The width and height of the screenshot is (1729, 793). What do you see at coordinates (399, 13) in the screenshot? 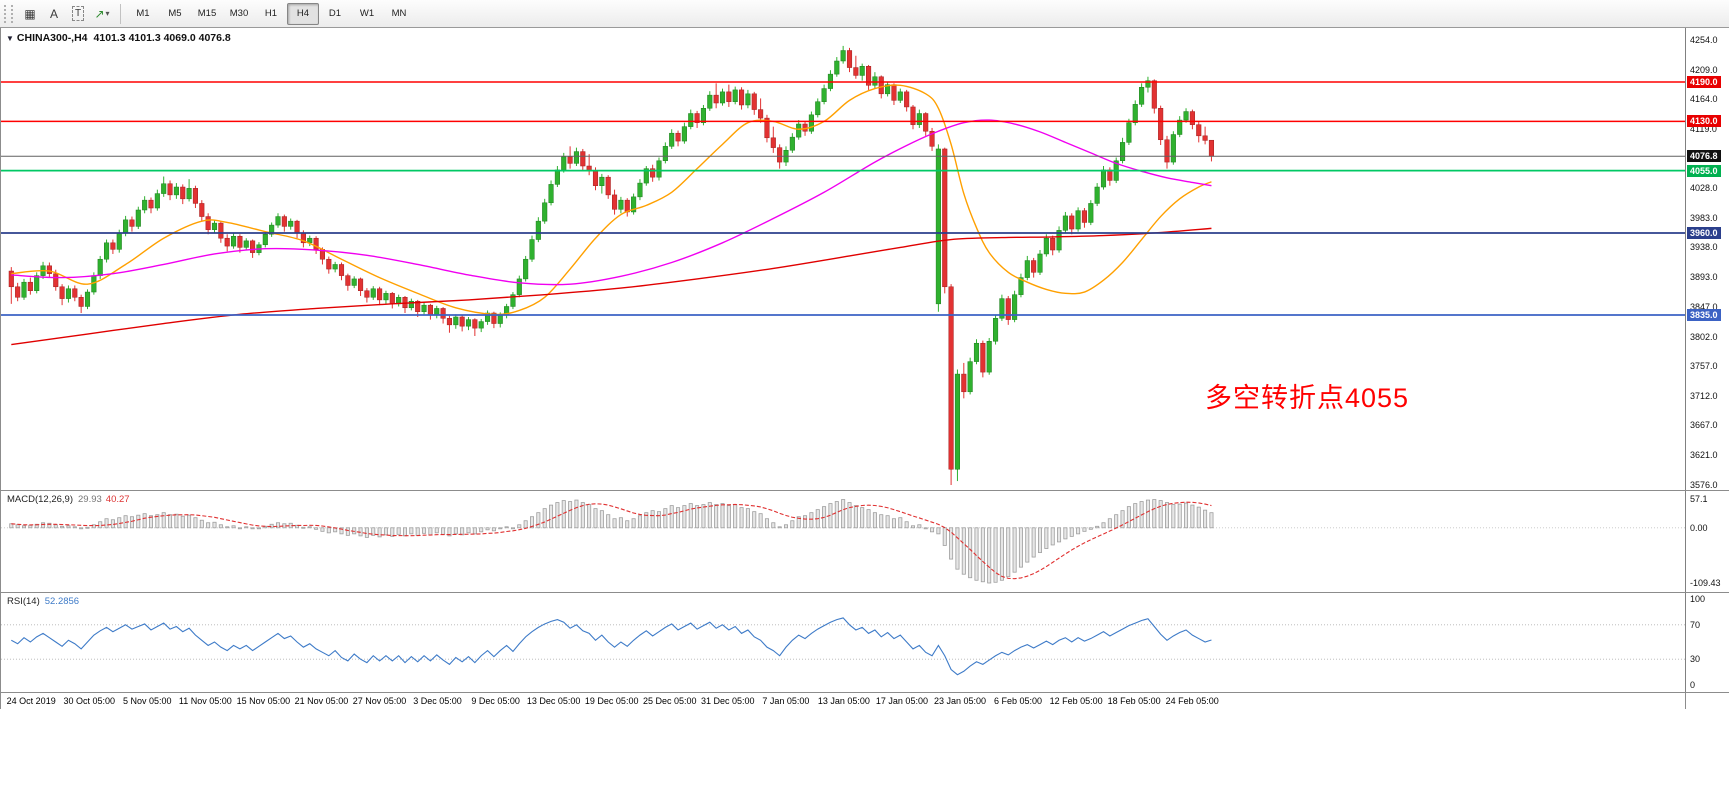
I see `timeframe-button-MN: MN` at bounding box center [399, 13].